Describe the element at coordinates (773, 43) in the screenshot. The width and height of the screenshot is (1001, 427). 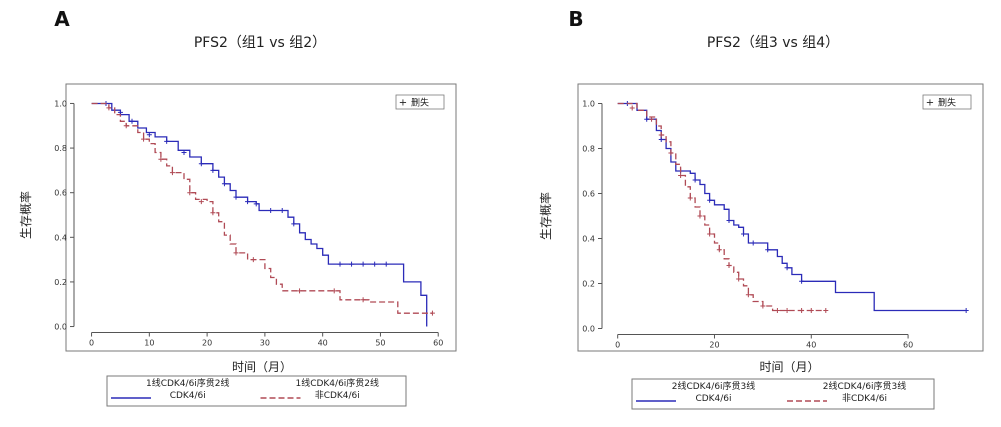
I see `chart-title: PFS2（组3 vs 组4）` at that location.